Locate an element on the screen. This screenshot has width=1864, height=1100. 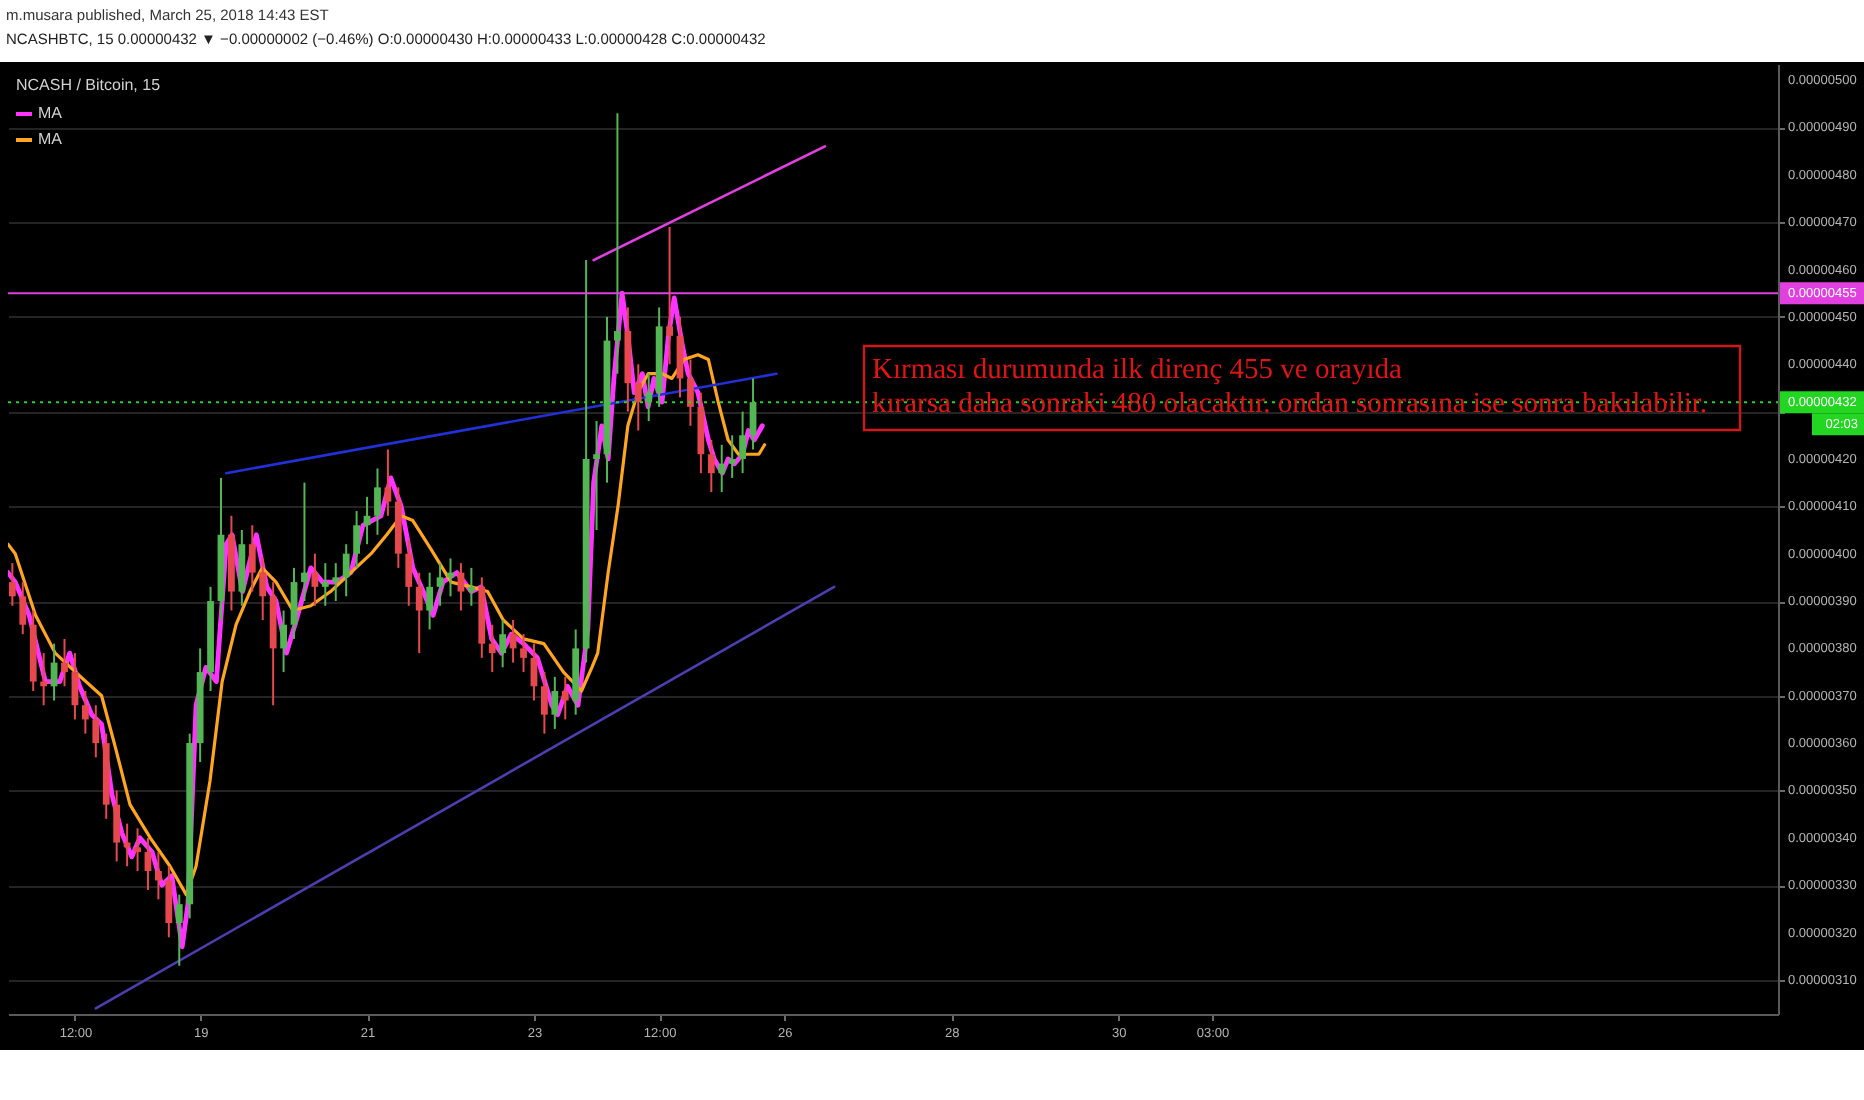
annotation: Kırması durumunda ilk direnç 455 ve orayıda kırarsa daha sonraki 480 olacaktır. ondan sonrasına ise sonra bakılabilir. is located at coordinates (1290, 387).